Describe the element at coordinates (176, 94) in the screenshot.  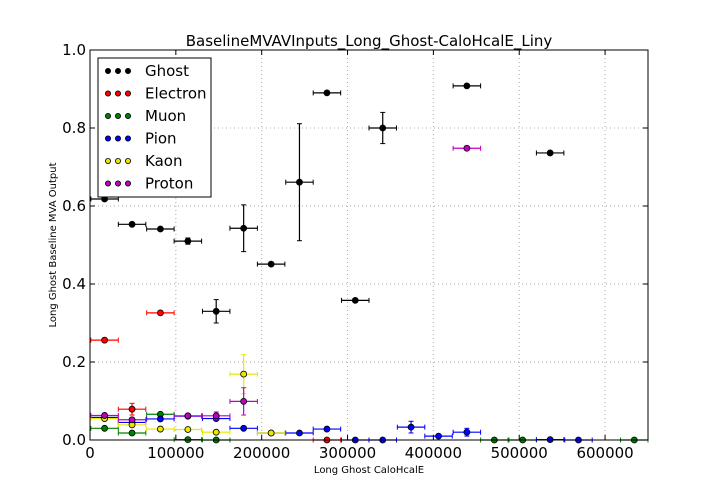
I see `legend-label: Electron` at that location.